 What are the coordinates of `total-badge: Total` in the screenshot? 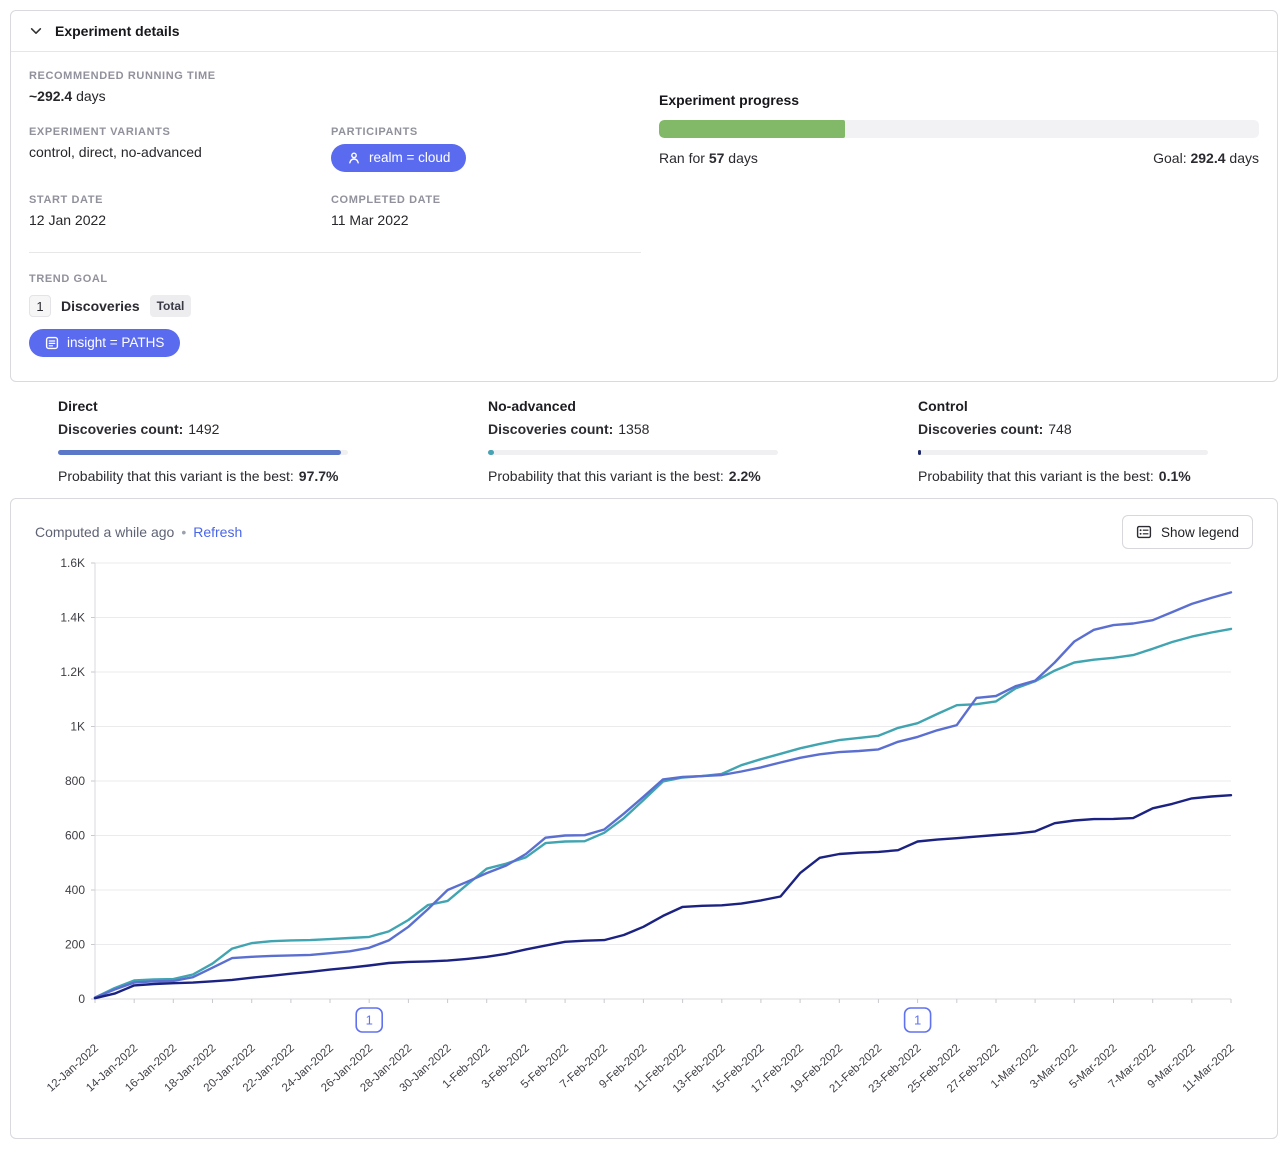 It's located at (170, 306).